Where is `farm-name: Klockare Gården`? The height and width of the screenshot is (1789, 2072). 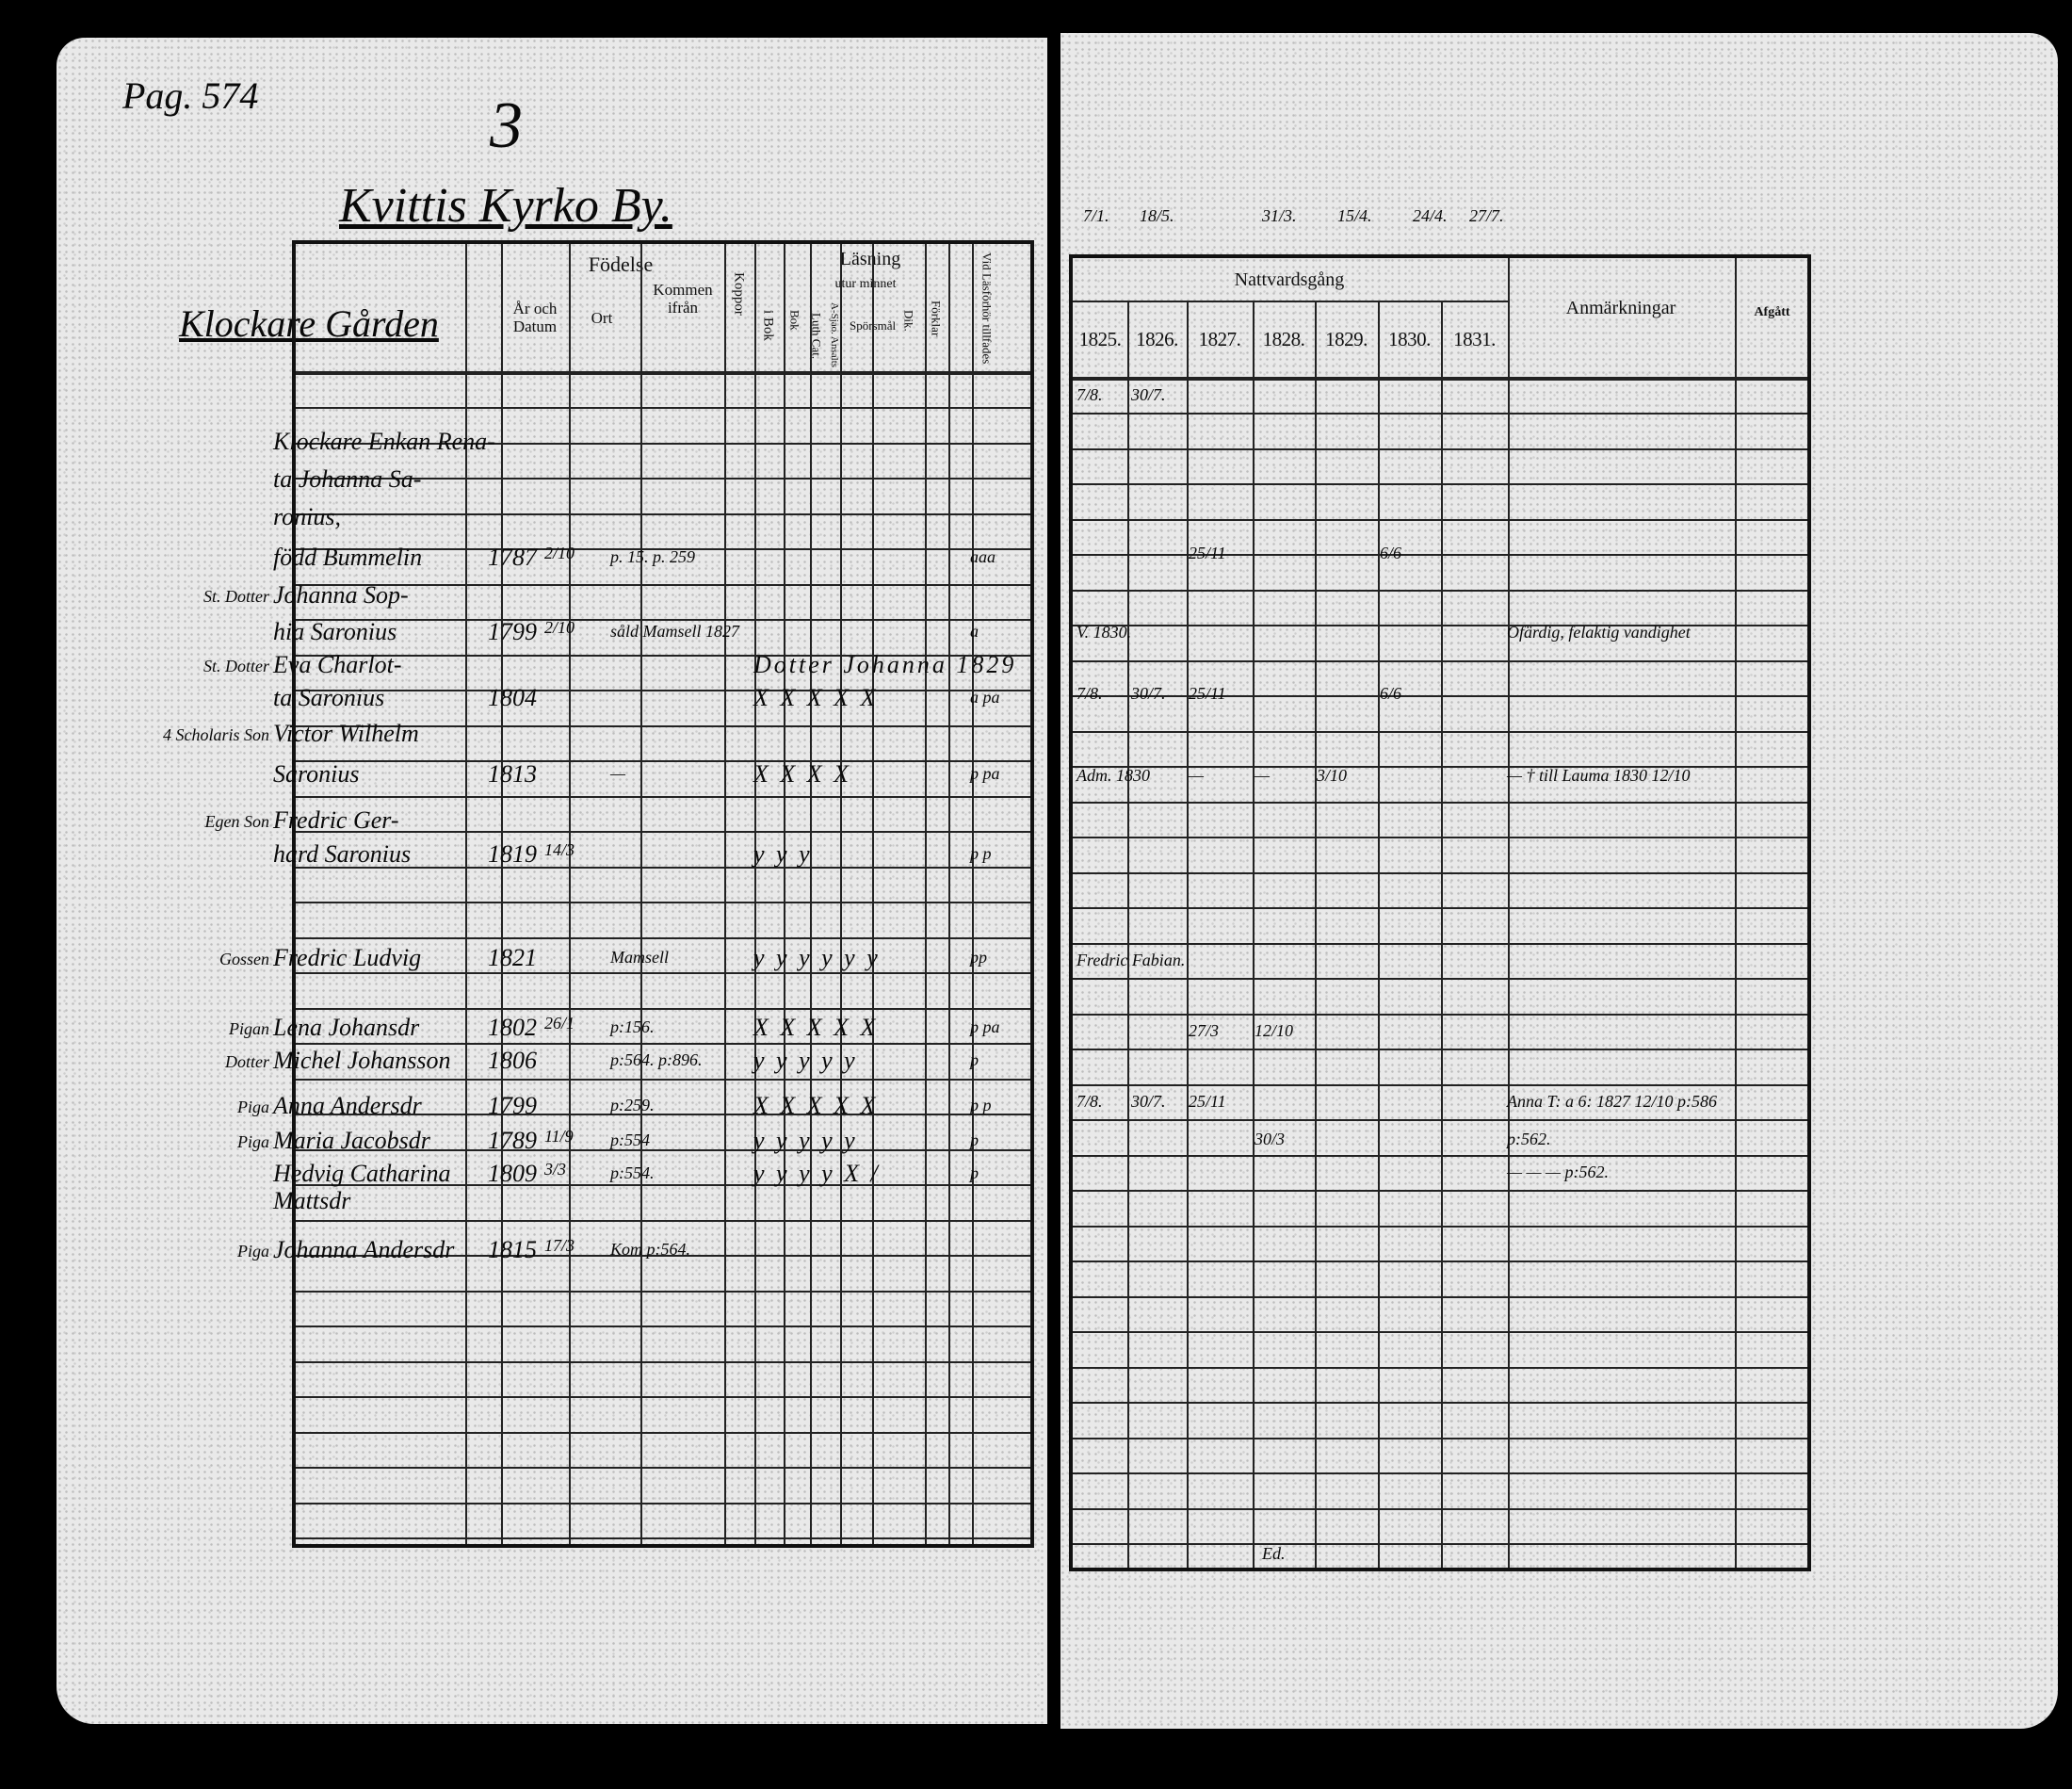 farm-name: Klockare Gården is located at coordinates (309, 323).